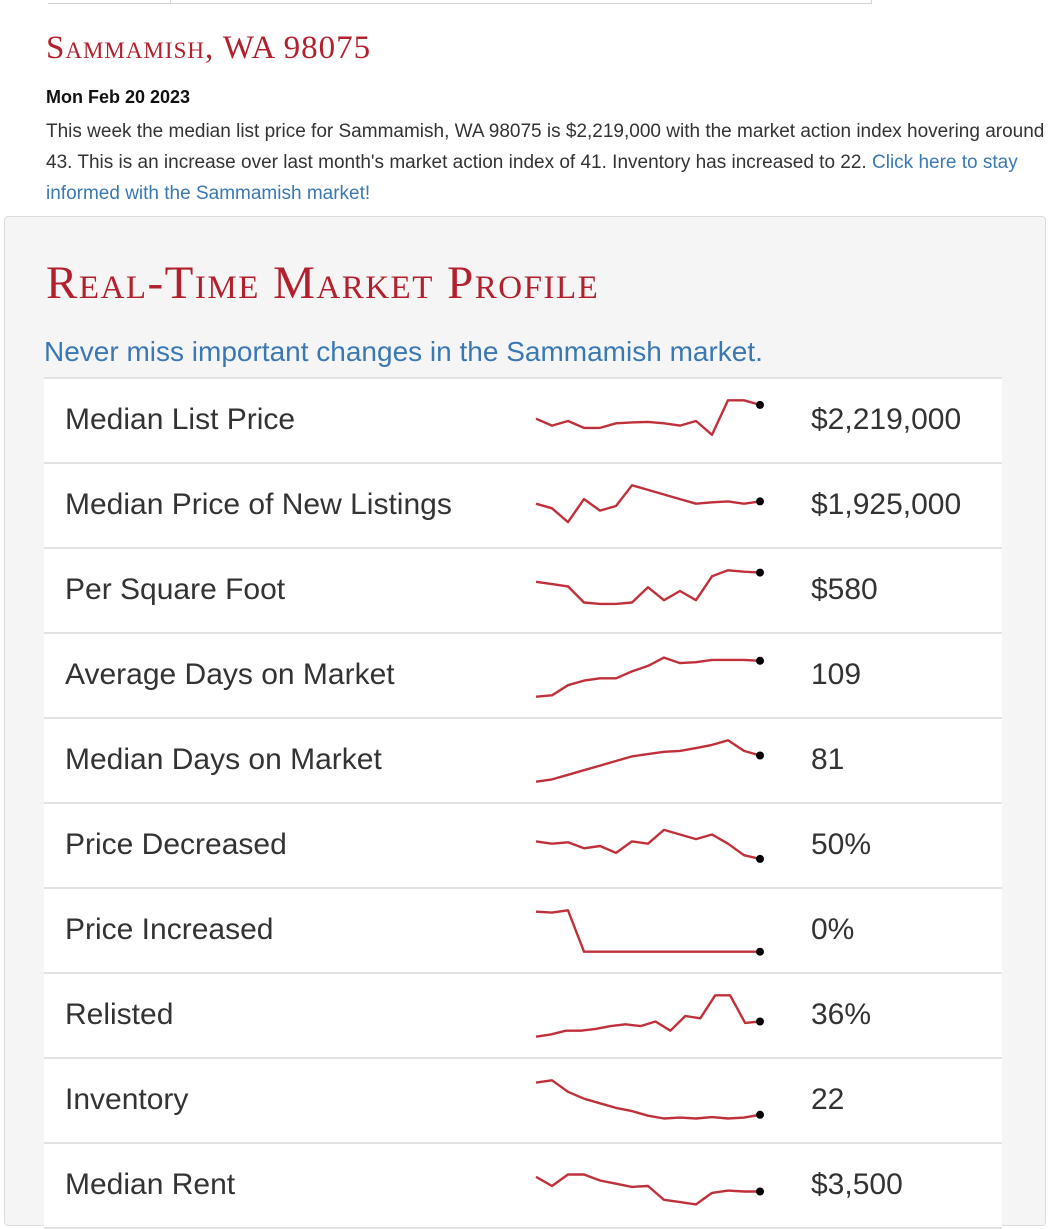 Image resolution: width=1053 pixels, height=1229 pixels. What do you see at coordinates (833, 929) in the screenshot?
I see `metric-value: 0%` at bounding box center [833, 929].